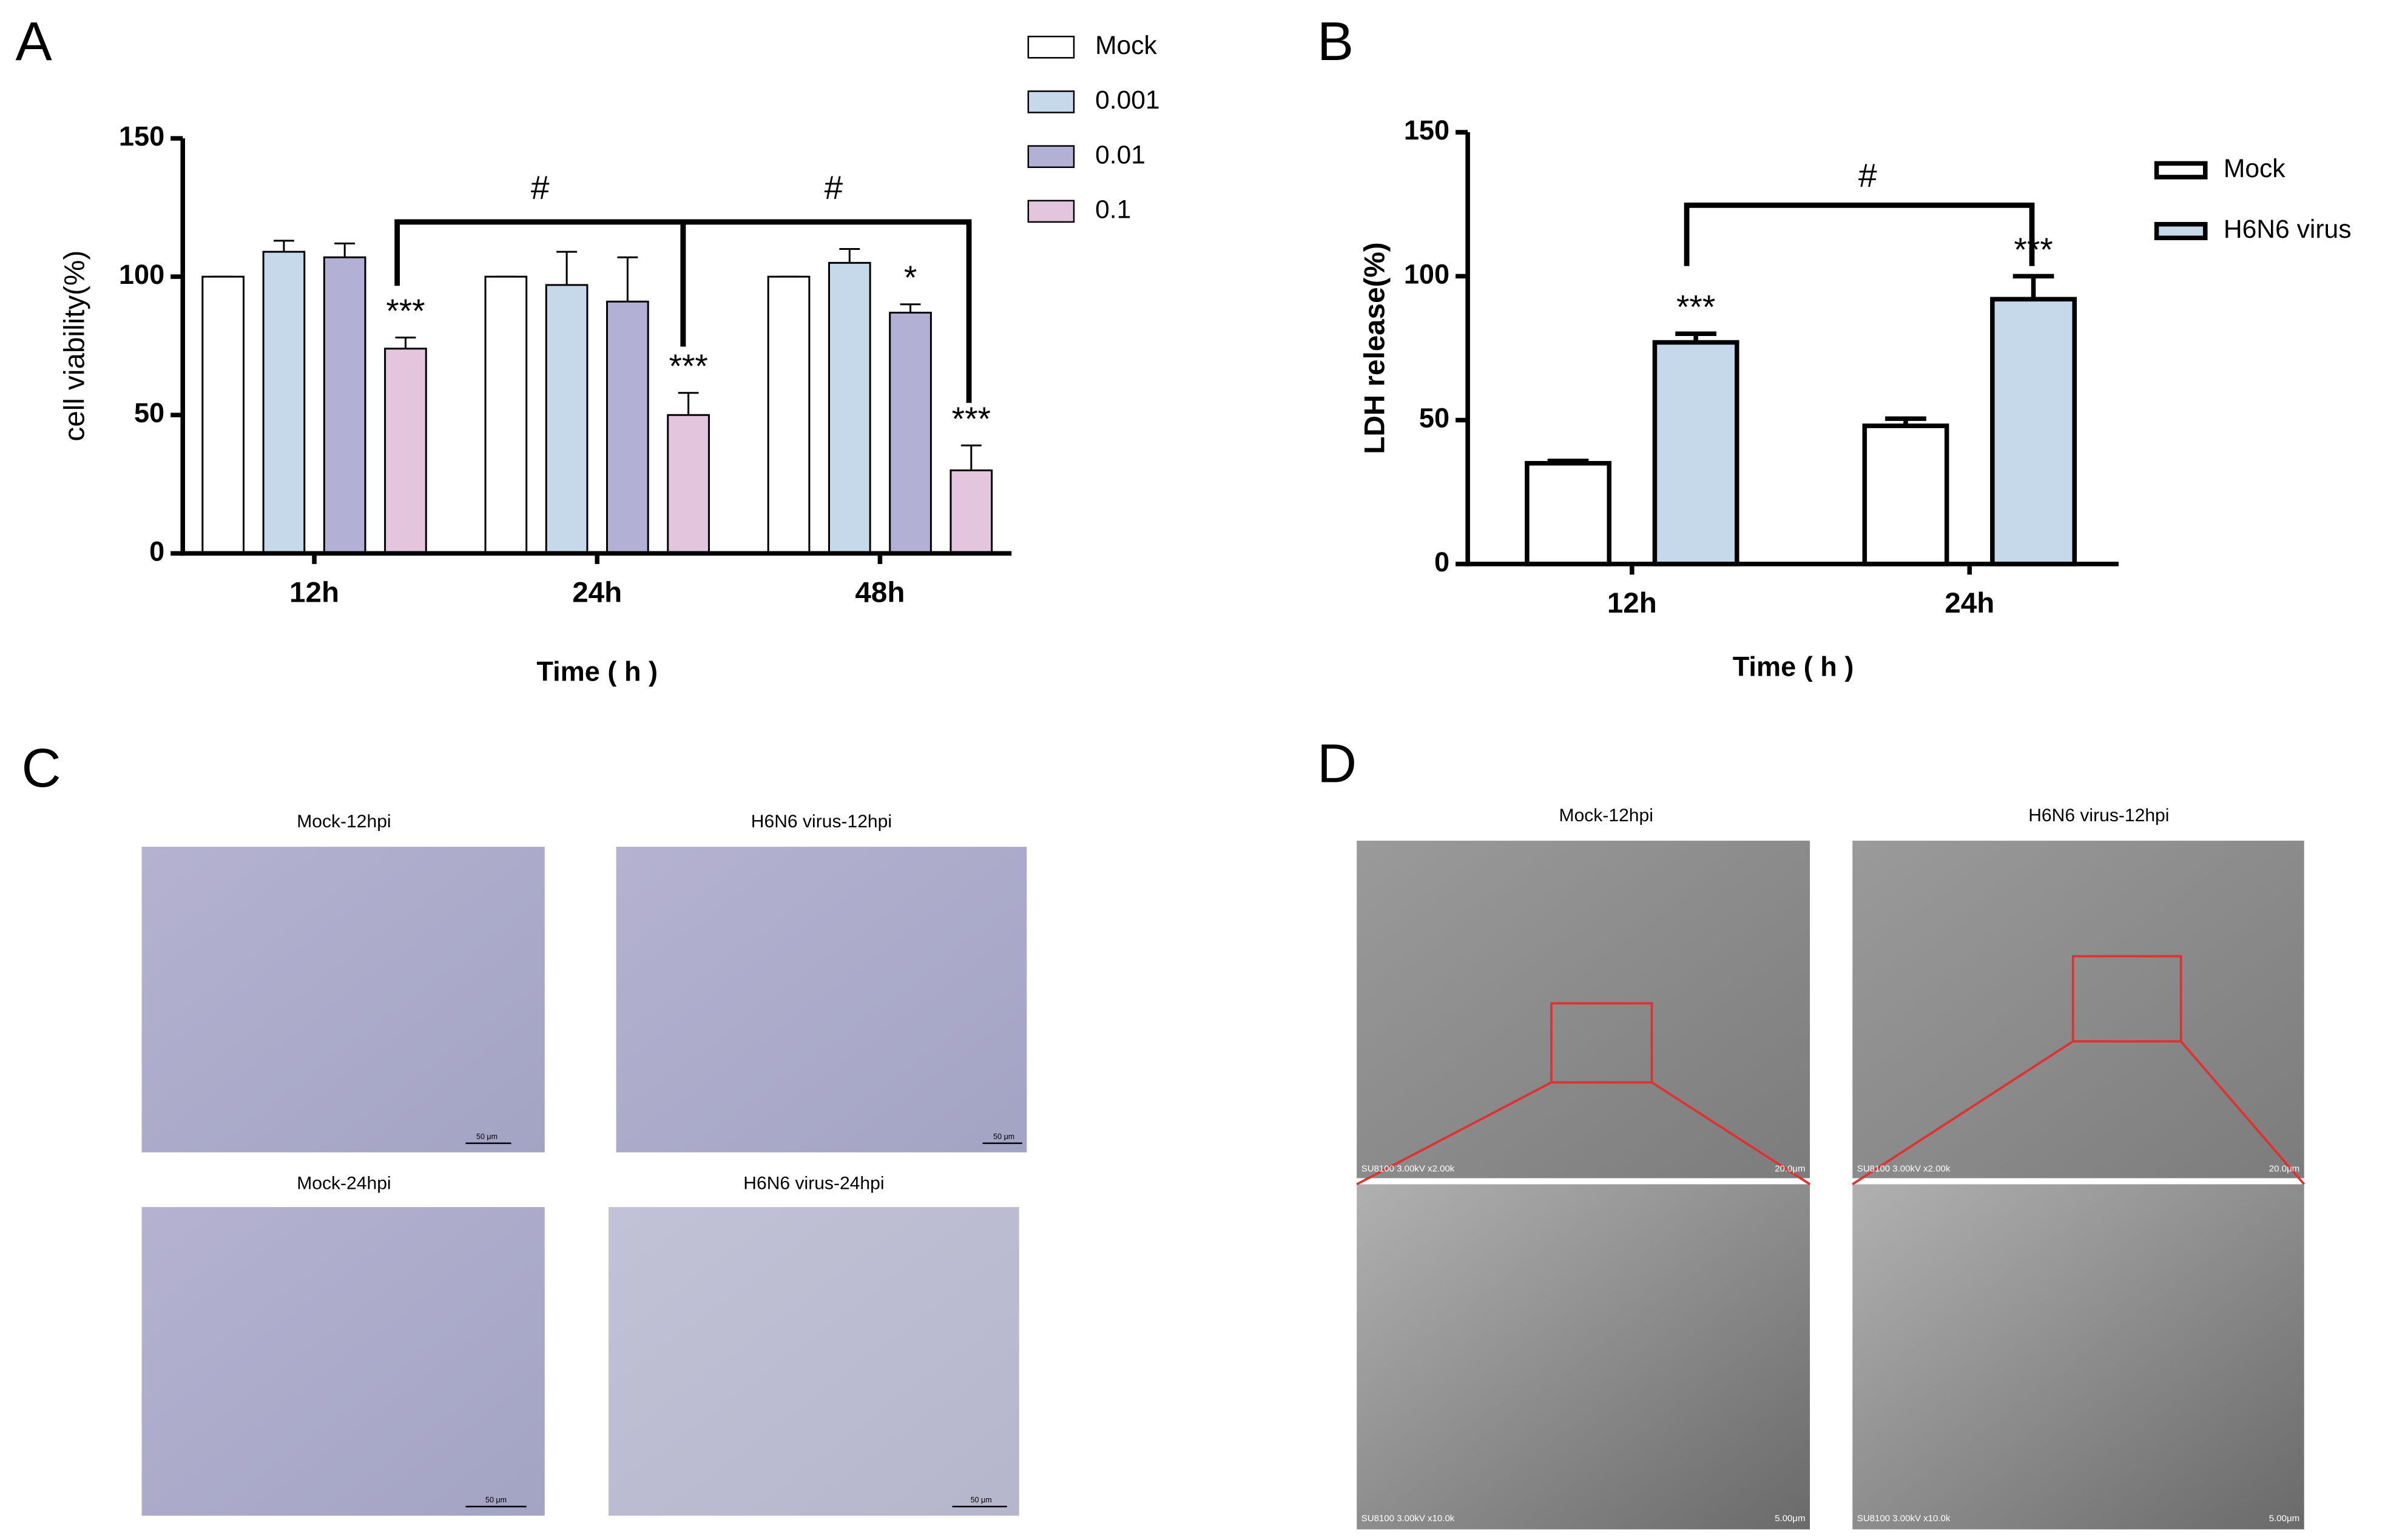  What do you see at coordinates (1335, 42) in the screenshot?
I see `panel-label: B` at bounding box center [1335, 42].